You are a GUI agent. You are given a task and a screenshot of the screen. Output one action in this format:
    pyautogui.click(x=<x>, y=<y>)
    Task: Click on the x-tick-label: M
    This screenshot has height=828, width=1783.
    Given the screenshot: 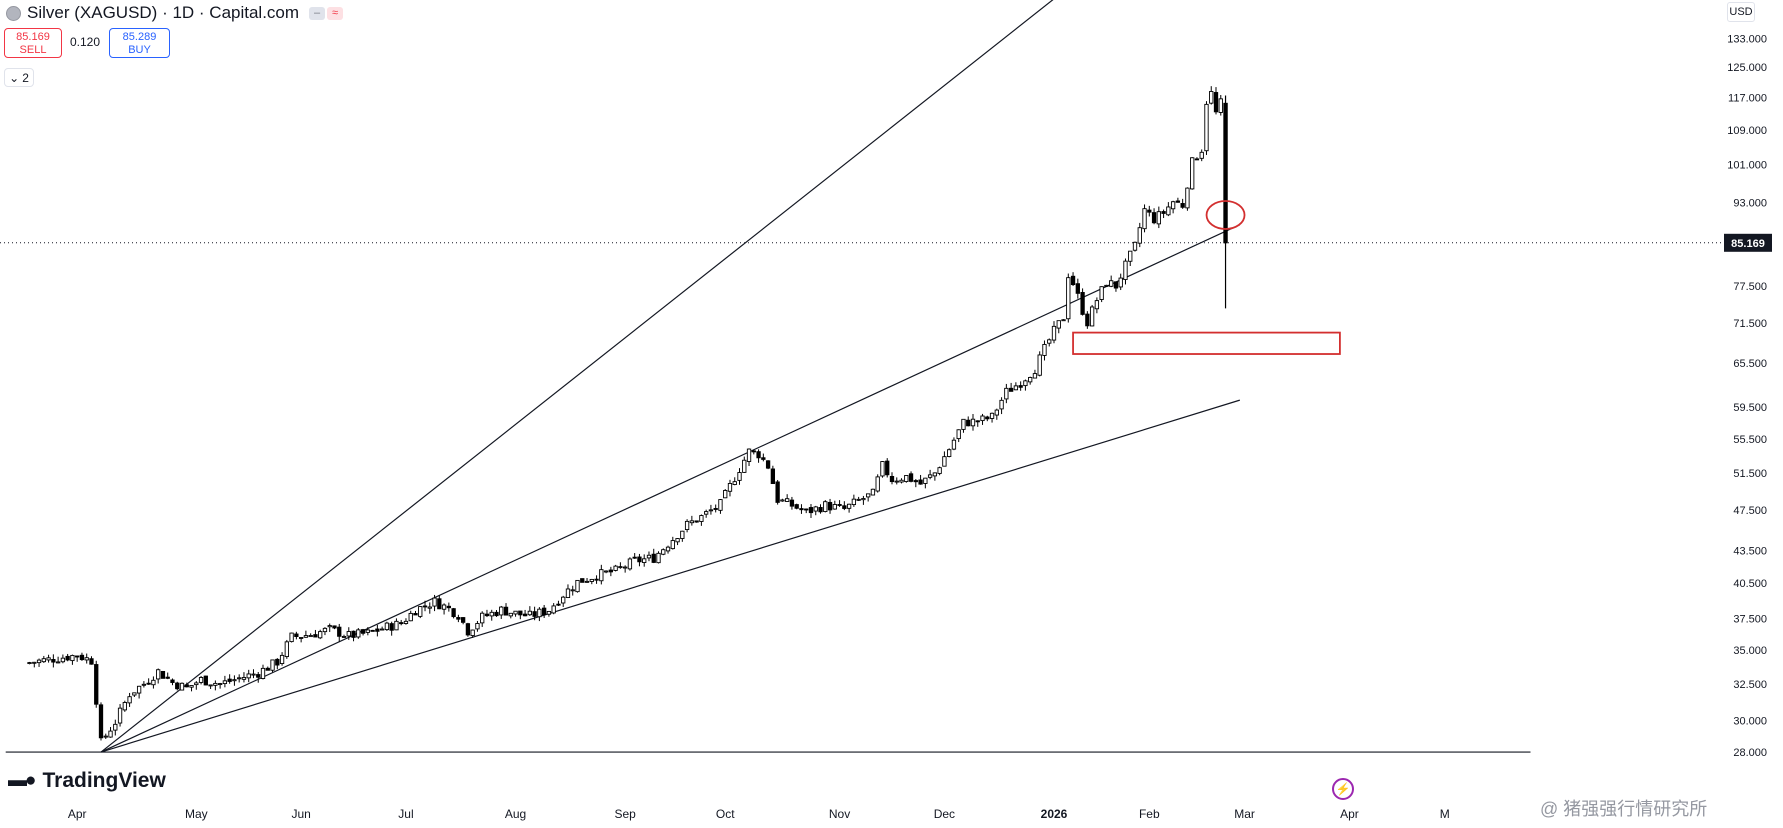 What is the action you would take?
    pyautogui.click(x=1445, y=814)
    